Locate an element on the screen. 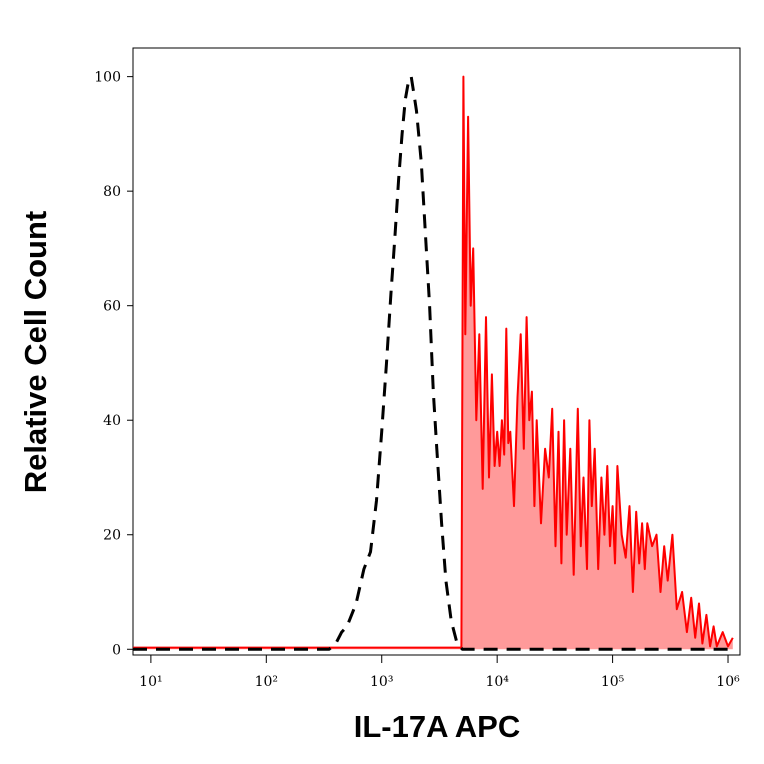 Image resolution: width=764 pixels, height=764 pixels. x-tick-label: 10⁶ is located at coordinates (728, 682).